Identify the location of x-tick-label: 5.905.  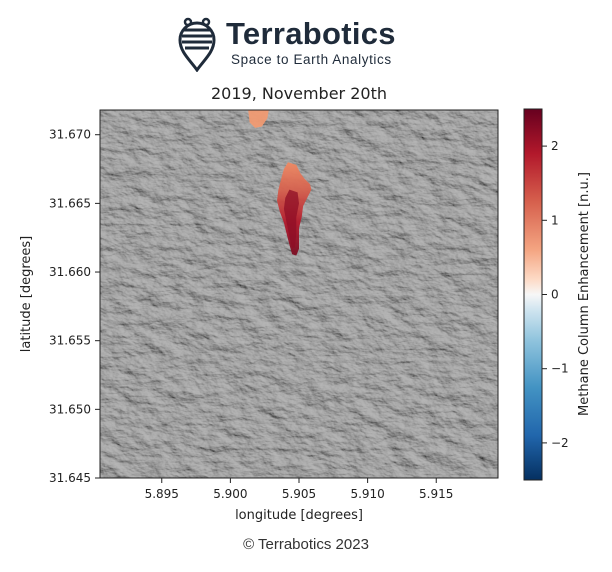
(299, 494).